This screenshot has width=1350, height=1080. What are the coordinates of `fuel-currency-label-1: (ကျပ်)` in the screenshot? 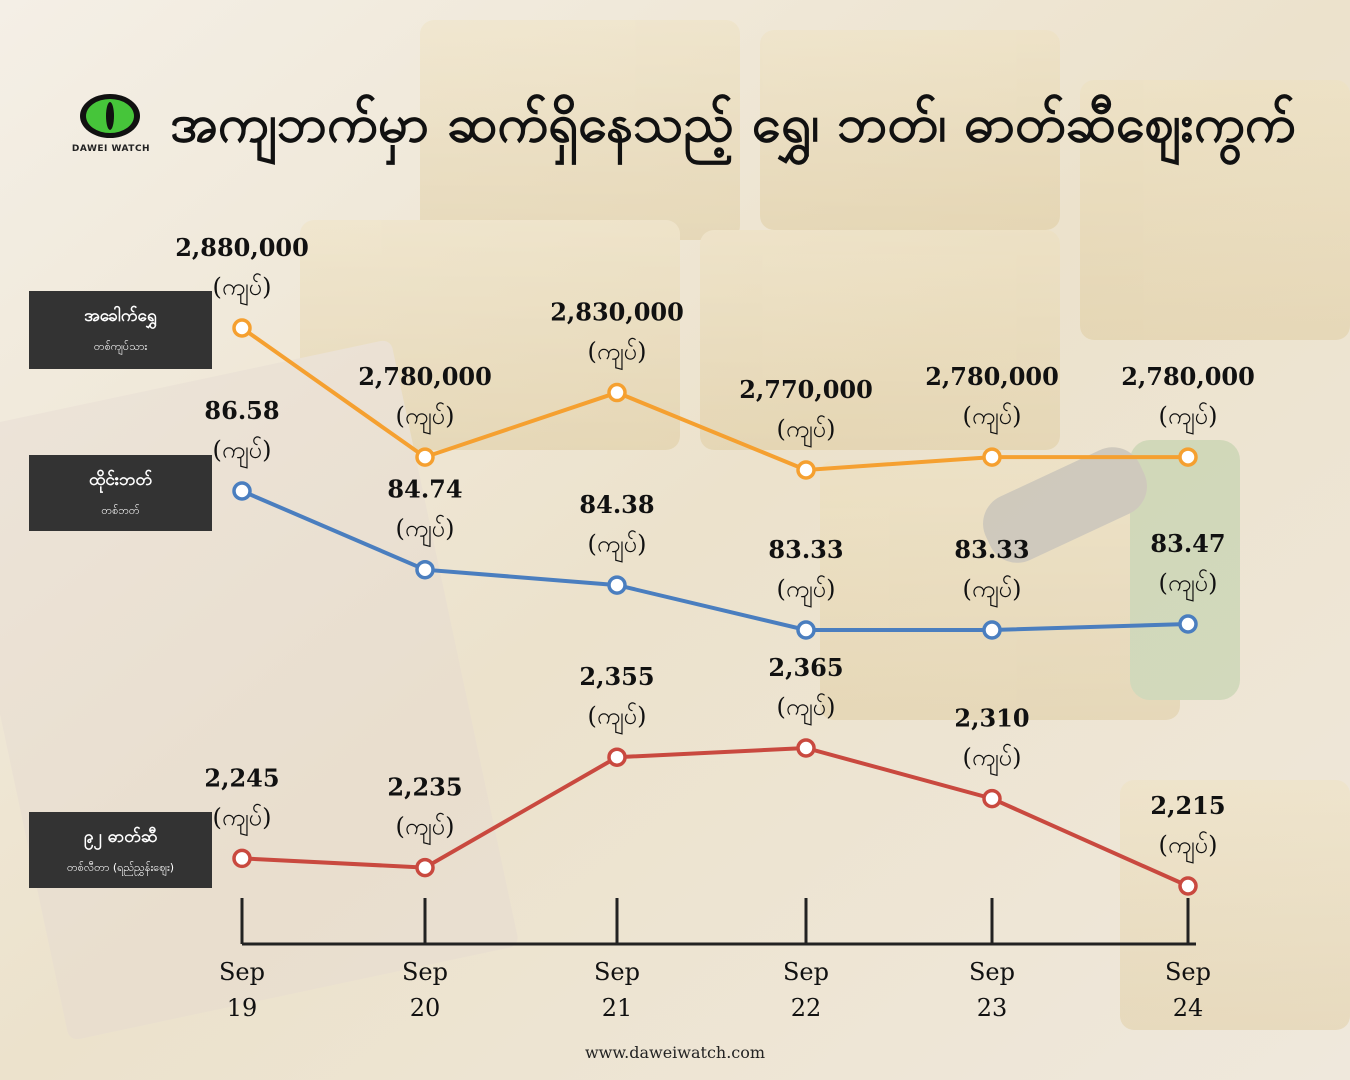 It's located at (425, 829).